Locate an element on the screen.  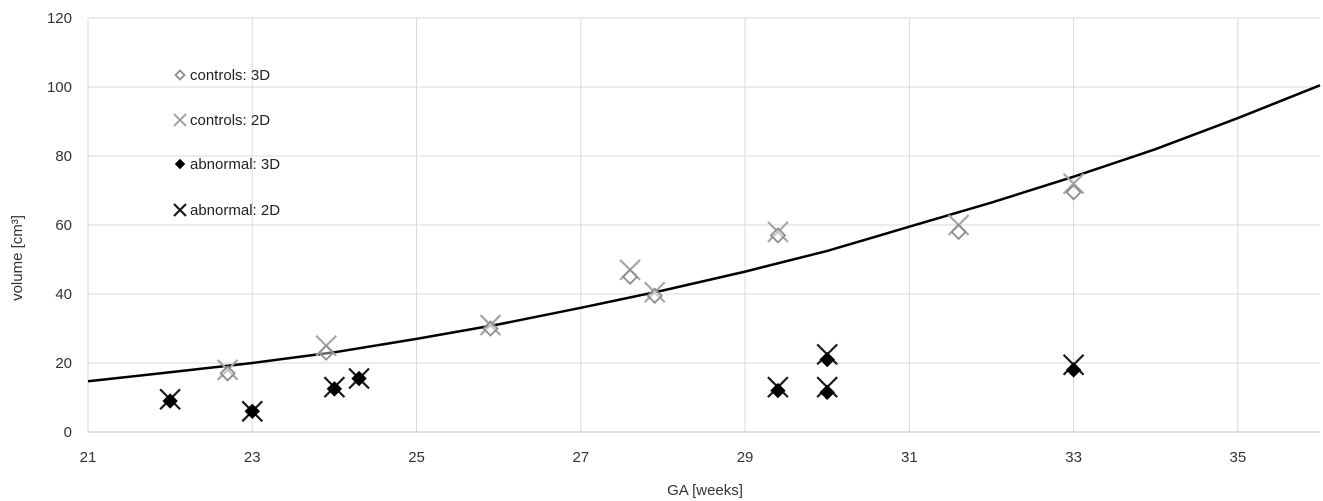
legend-label: controls: 2D is located at coordinates (230, 120).